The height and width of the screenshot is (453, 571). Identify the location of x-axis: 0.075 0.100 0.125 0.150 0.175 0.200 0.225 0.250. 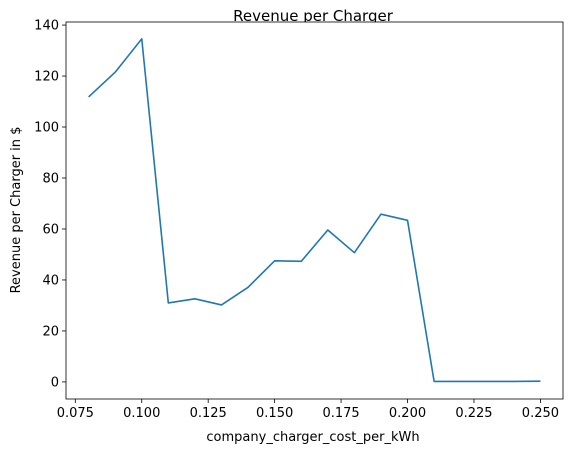
(308, 410).